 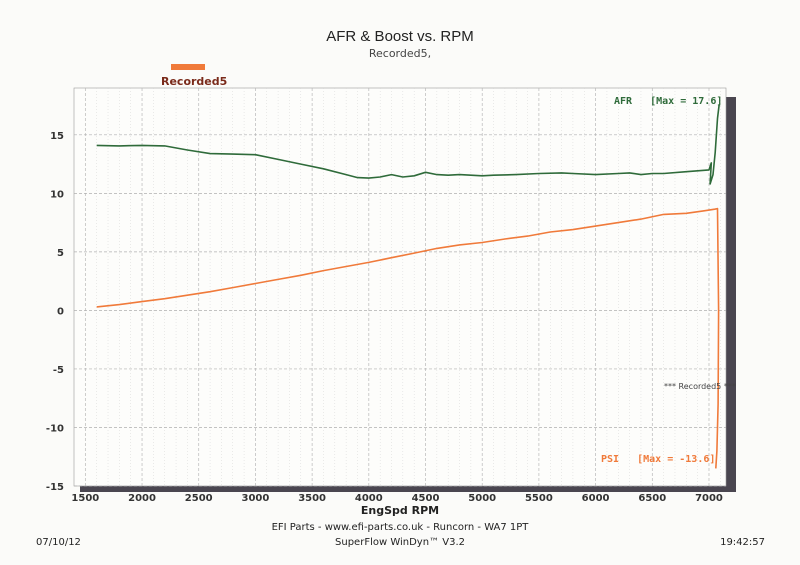 What do you see at coordinates (400, 53) in the screenshot?
I see `chart-subtitle: Recorded5,` at bounding box center [400, 53].